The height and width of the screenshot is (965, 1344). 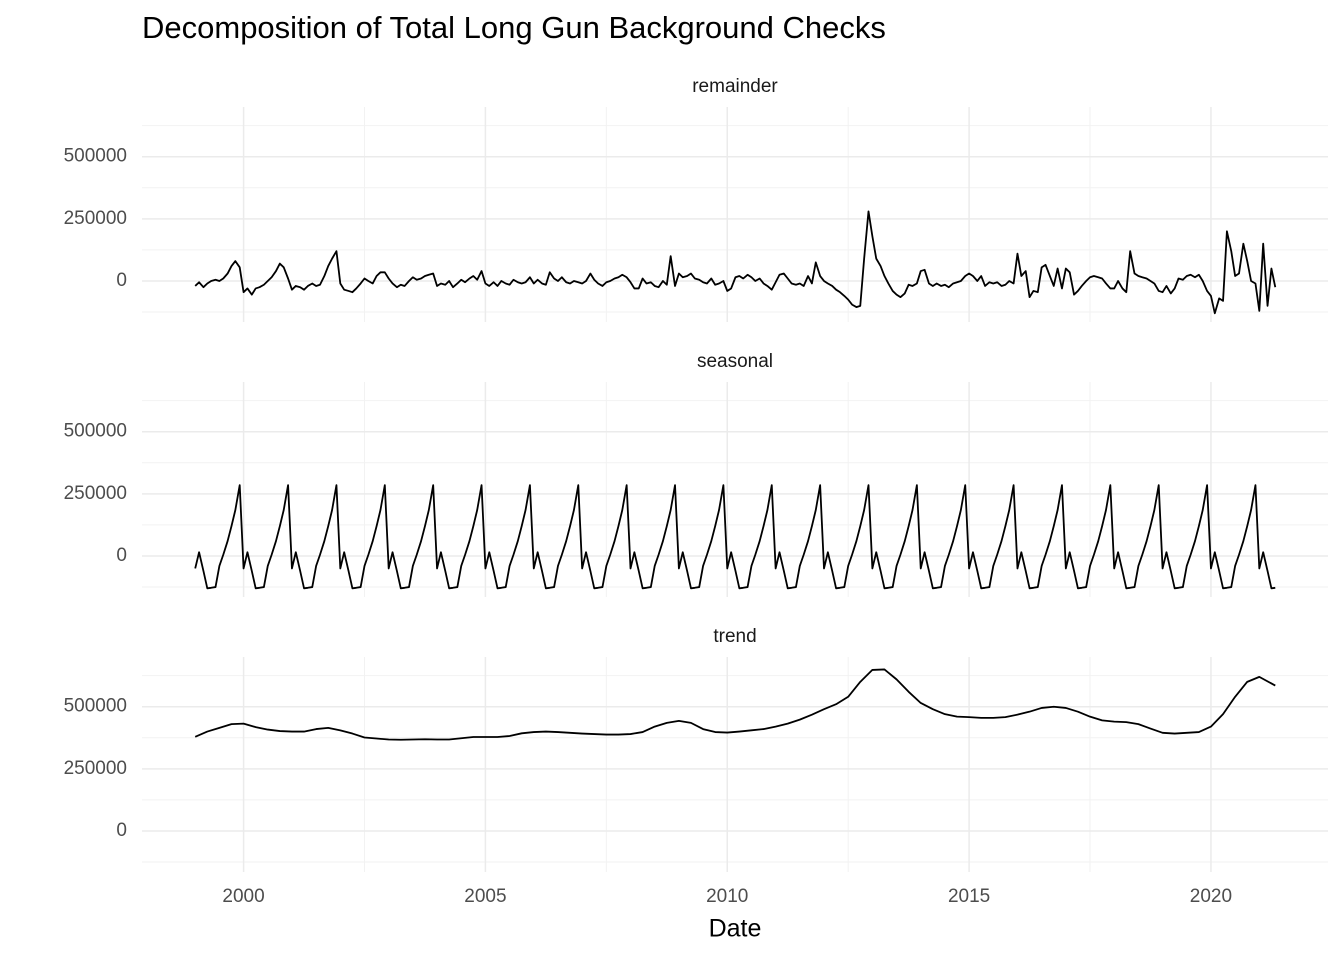 What do you see at coordinates (969, 896) in the screenshot?
I see `x-tick-label: 2015` at bounding box center [969, 896].